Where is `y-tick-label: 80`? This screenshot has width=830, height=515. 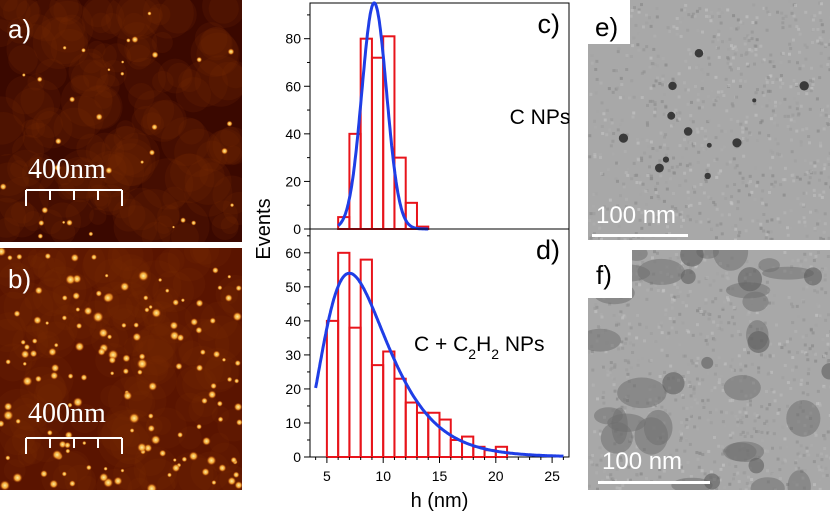
y-tick-label: 80 is located at coordinates (293, 39).